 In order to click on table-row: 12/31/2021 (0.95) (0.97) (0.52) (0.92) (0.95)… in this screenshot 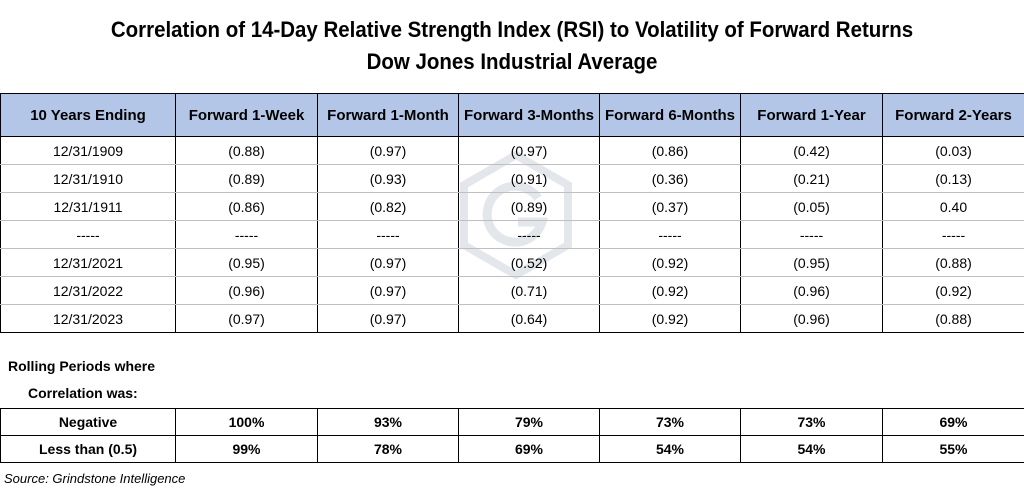, I will do `click(512, 262)`.